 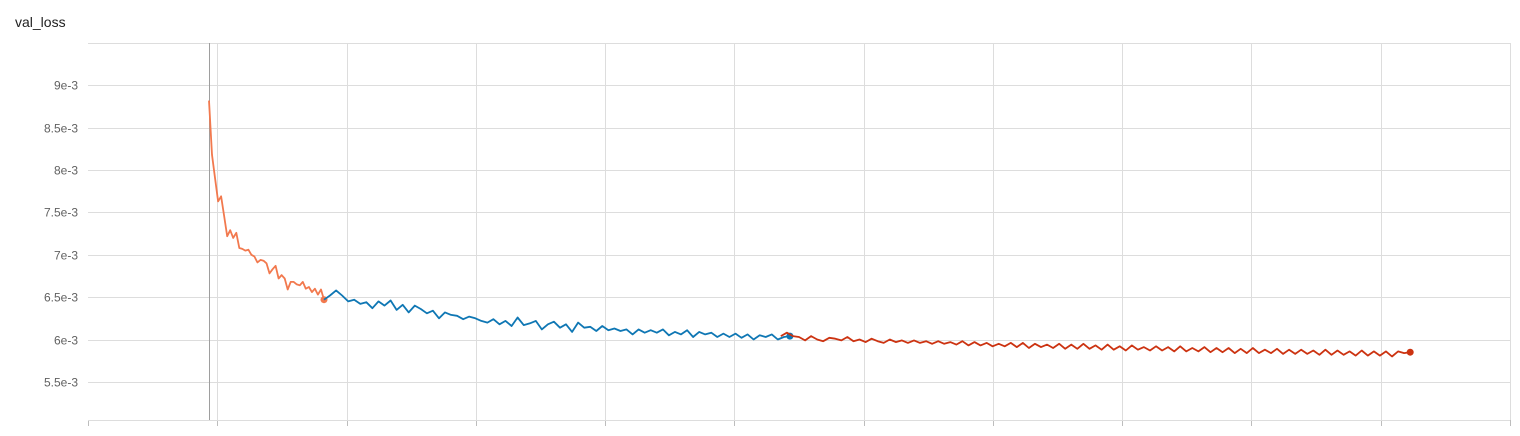 I want to click on y-tick-label: 6.5e-3, so click(x=61, y=298).